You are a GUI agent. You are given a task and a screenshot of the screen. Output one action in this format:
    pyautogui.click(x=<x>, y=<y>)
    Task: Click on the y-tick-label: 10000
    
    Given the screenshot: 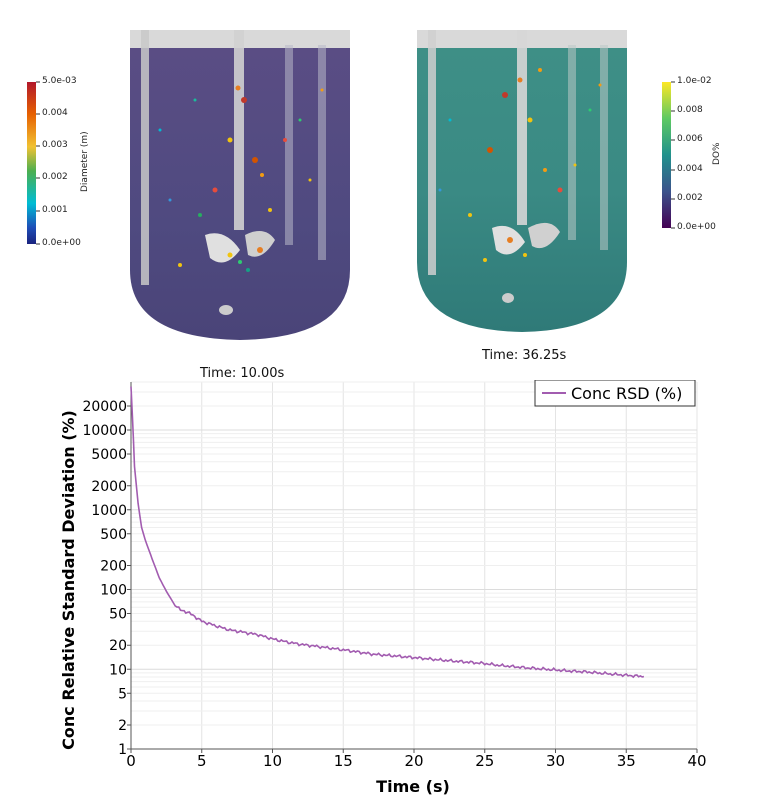 What is the action you would take?
    pyautogui.click(x=104, y=431)
    